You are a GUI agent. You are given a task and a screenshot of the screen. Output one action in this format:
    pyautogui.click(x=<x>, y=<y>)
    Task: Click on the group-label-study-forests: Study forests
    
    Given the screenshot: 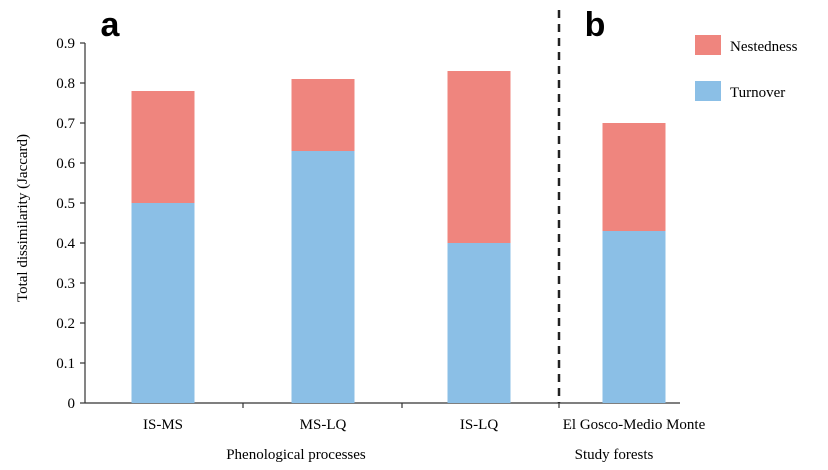 What is the action you would take?
    pyautogui.click(x=614, y=455)
    